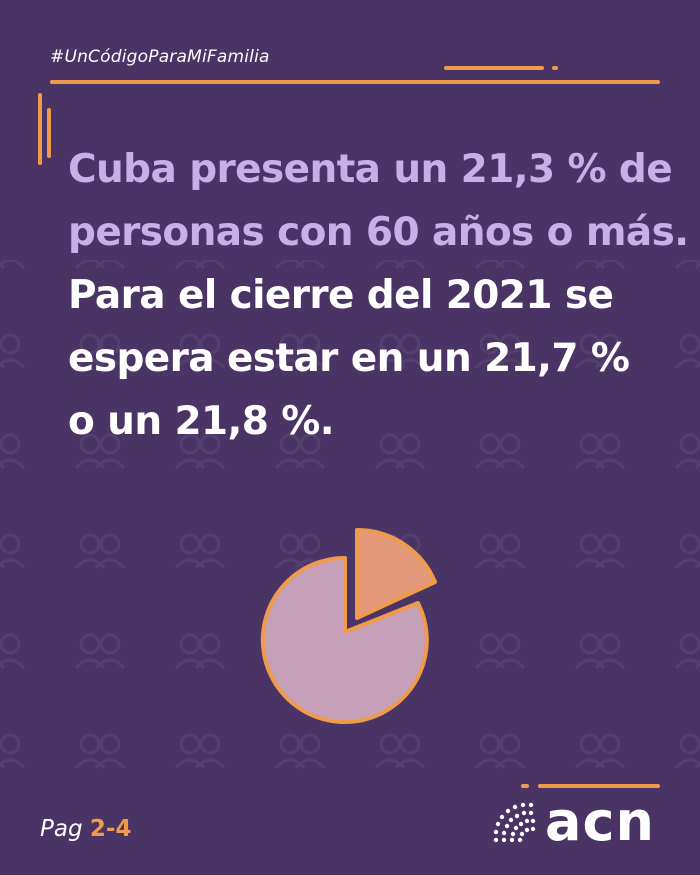 Image resolution: width=700 pixels, height=875 pixels. What do you see at coordinates (525, 786) in the screenshot?
I see `footer-dot` at bounding box center [525, 786].